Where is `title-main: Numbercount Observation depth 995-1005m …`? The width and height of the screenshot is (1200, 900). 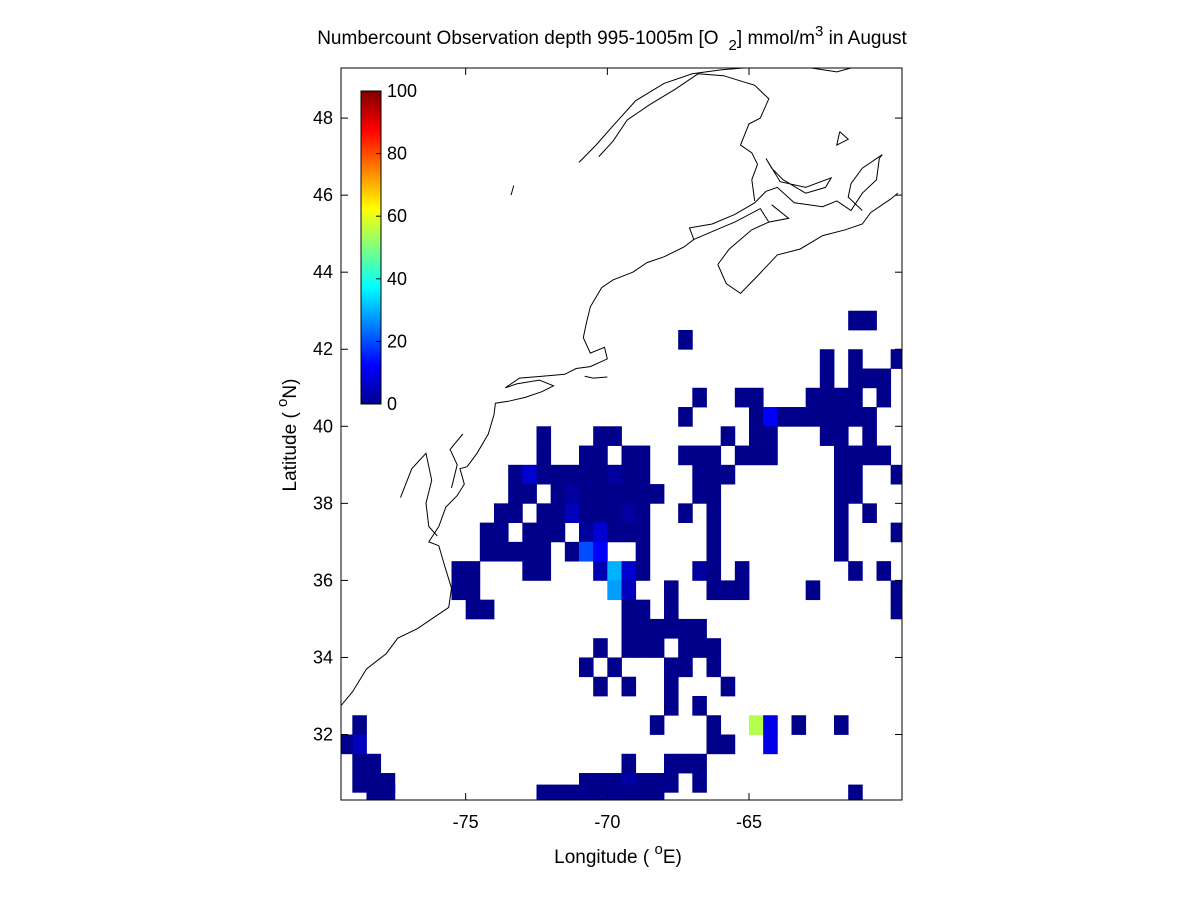
title-main: Numbercount Observation depth 995-1005m … is located at coordinates (517, 38).